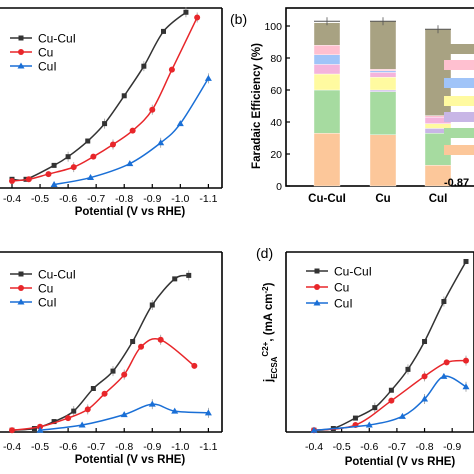  What do you see at coordinates (274, 367) in the screenshot?
I see `y-axis-label-part: ECSA` at bounding box center [274, 367].